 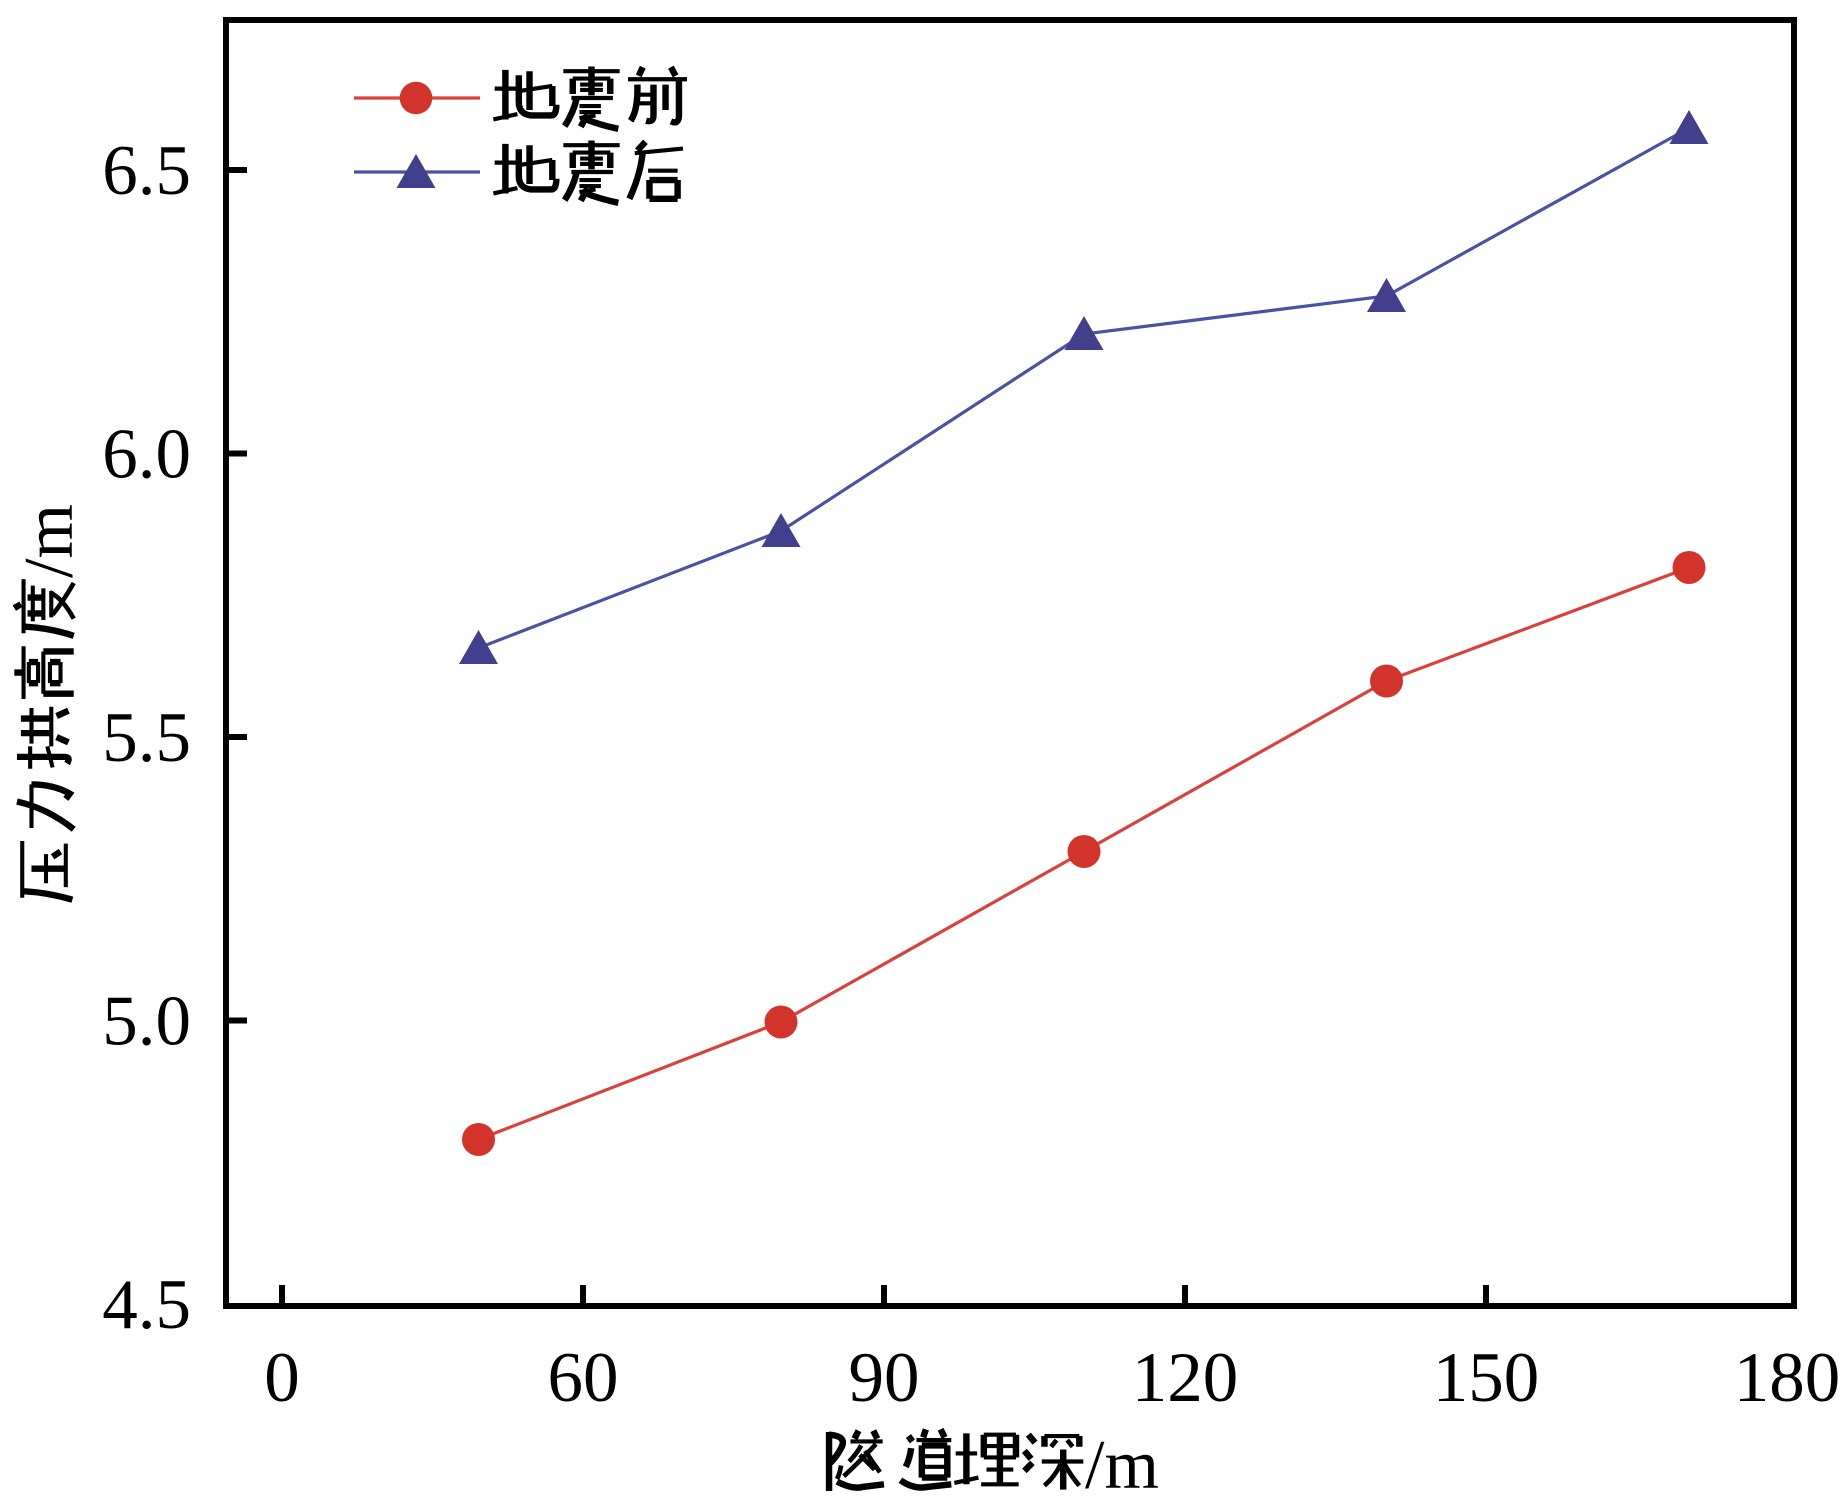 What do you see at coordinates (282, 1378) in the screenshot?
I see `svg-text: 0` at bounding box center [282, 1378].